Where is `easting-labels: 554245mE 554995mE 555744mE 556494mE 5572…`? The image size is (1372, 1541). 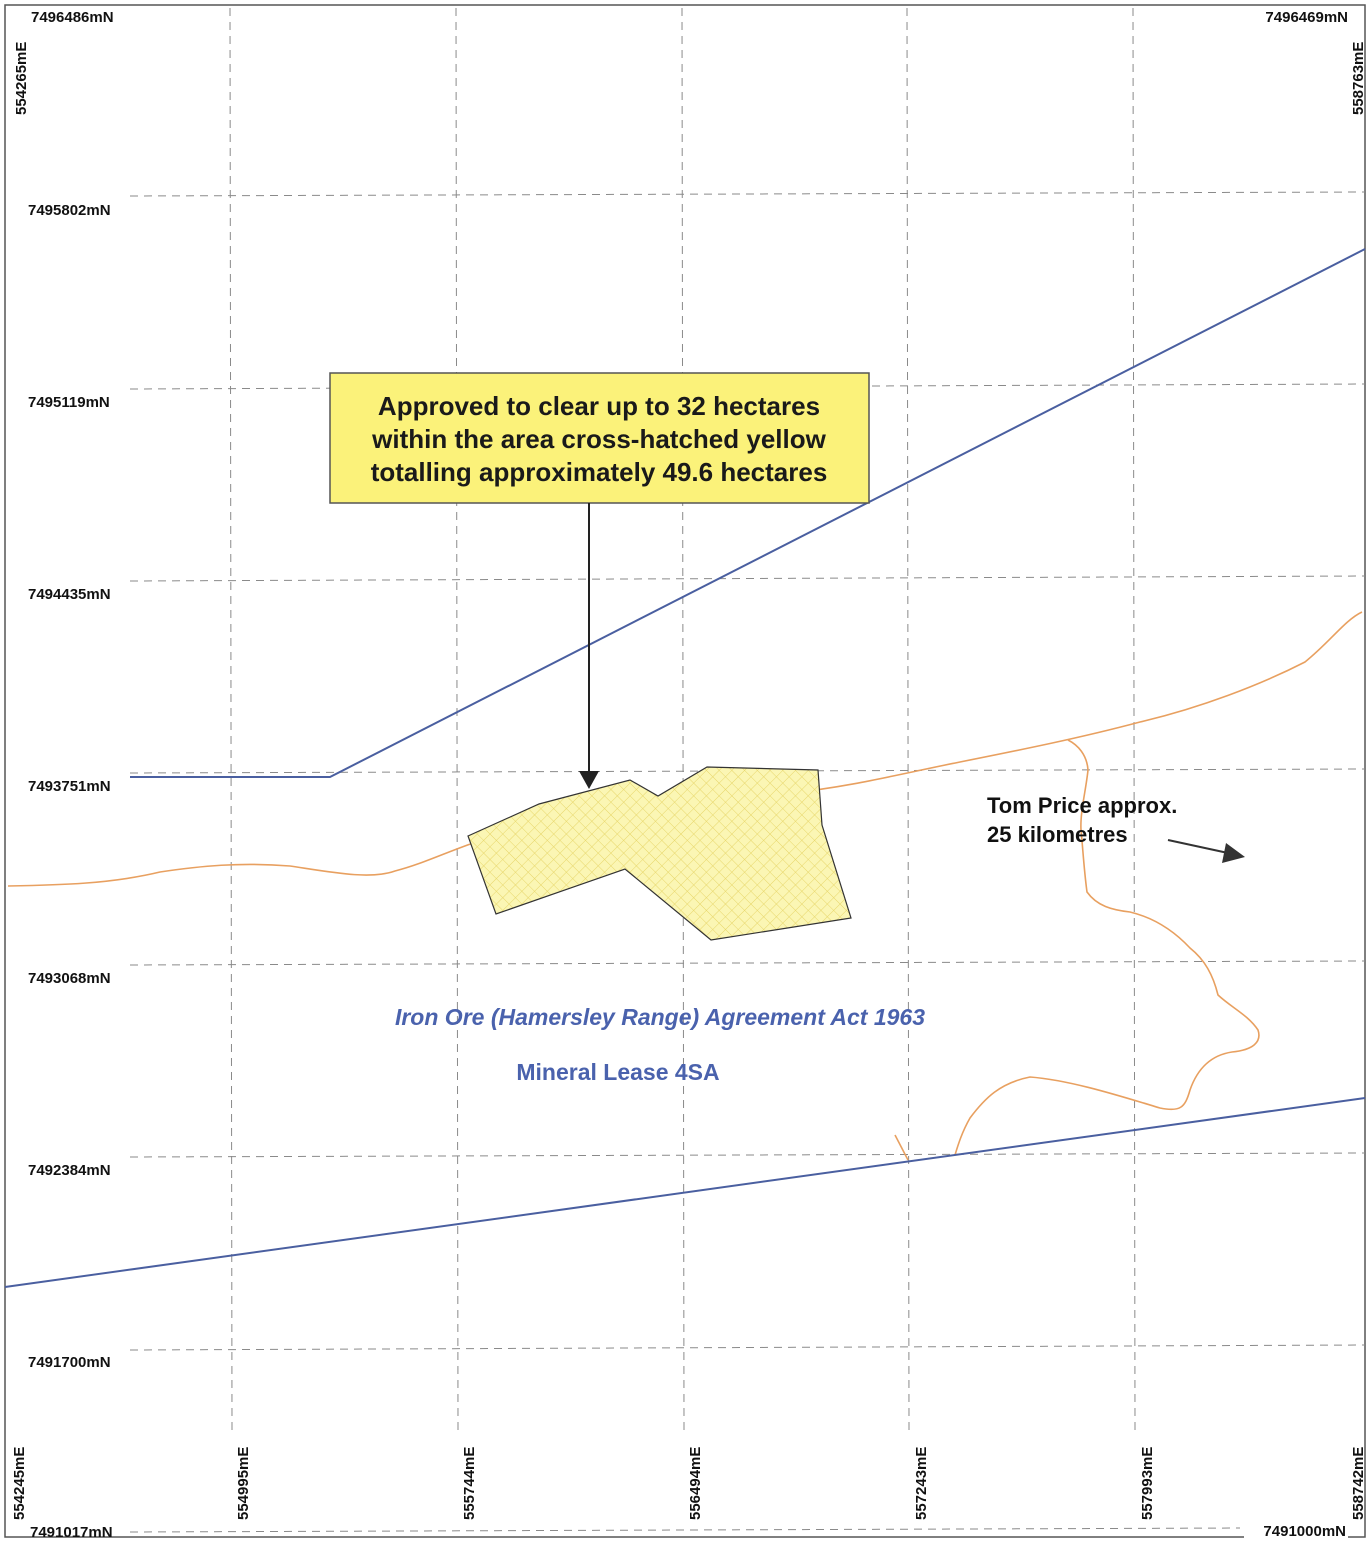 easting-labels: 554245mE 554995mE 555744mE 556494mE 5572… is located at coordinates (689, 1483).